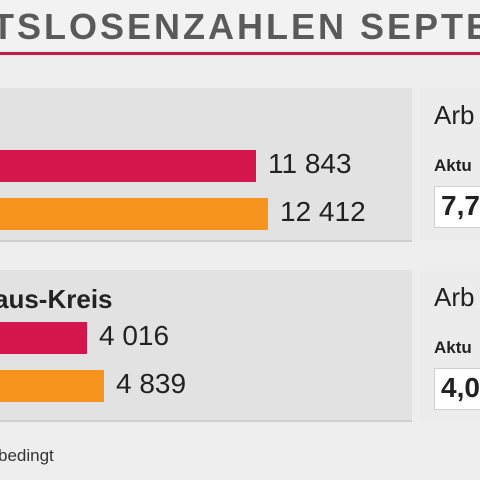 This screenshot has width=480, height=480. I want to click on value-label-region1-a: 11 843, so click(310, 163).